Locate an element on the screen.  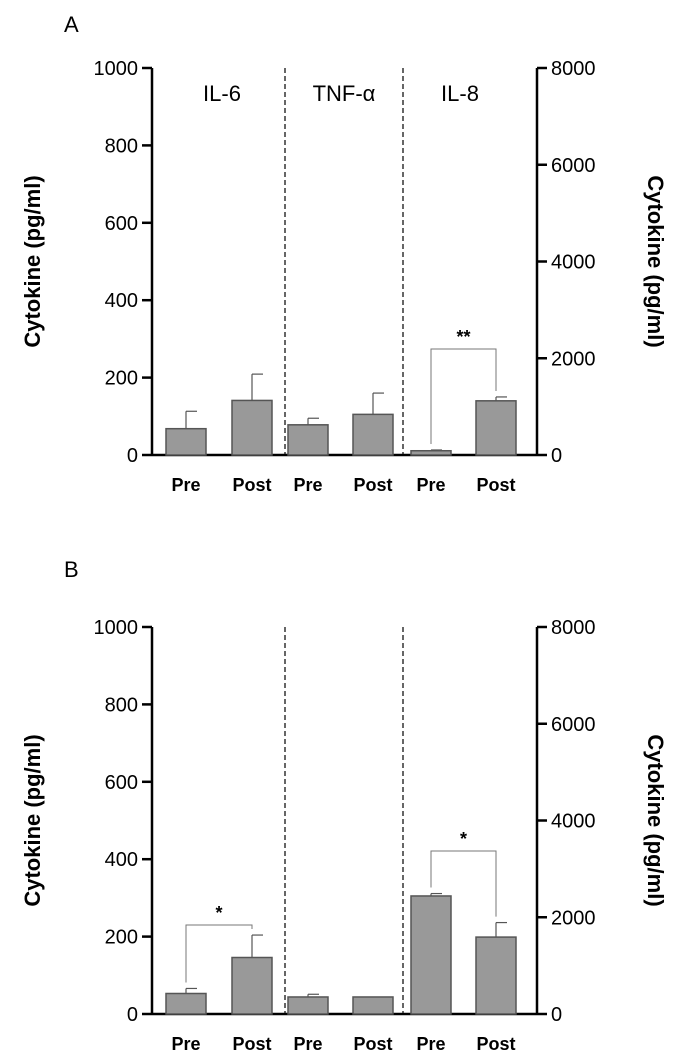
panel-label: B is located at coordinates (71, 569).